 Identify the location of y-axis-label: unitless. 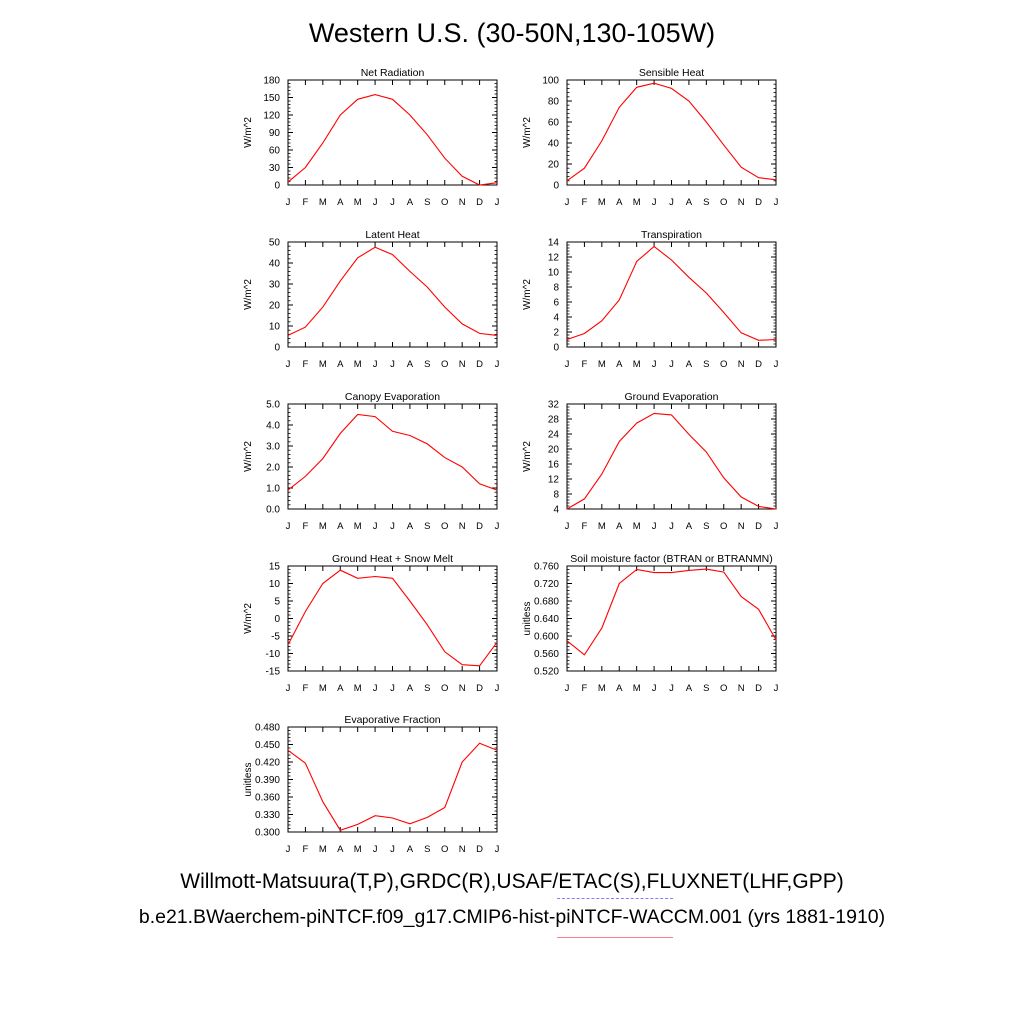
(527, 619).